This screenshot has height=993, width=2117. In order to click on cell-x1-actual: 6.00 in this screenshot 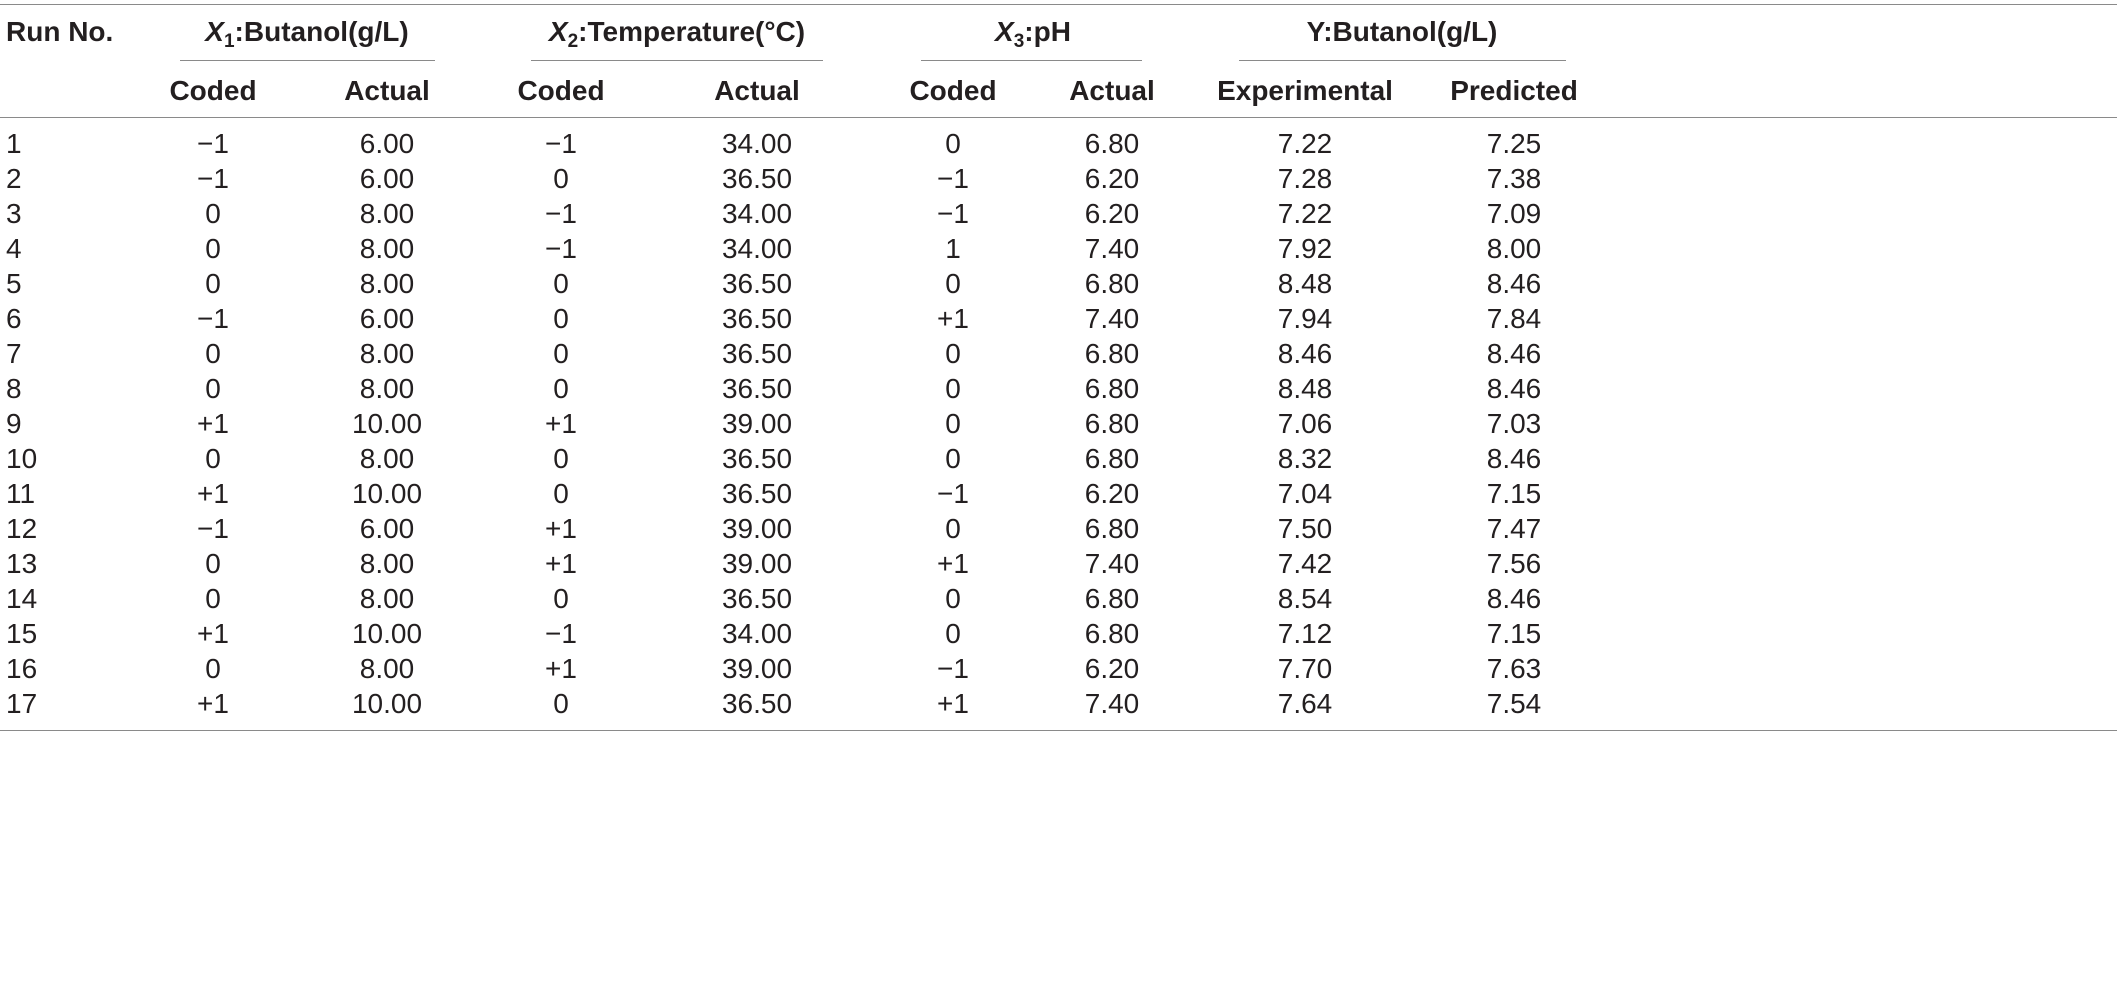, I will do `click(387, 528)`.